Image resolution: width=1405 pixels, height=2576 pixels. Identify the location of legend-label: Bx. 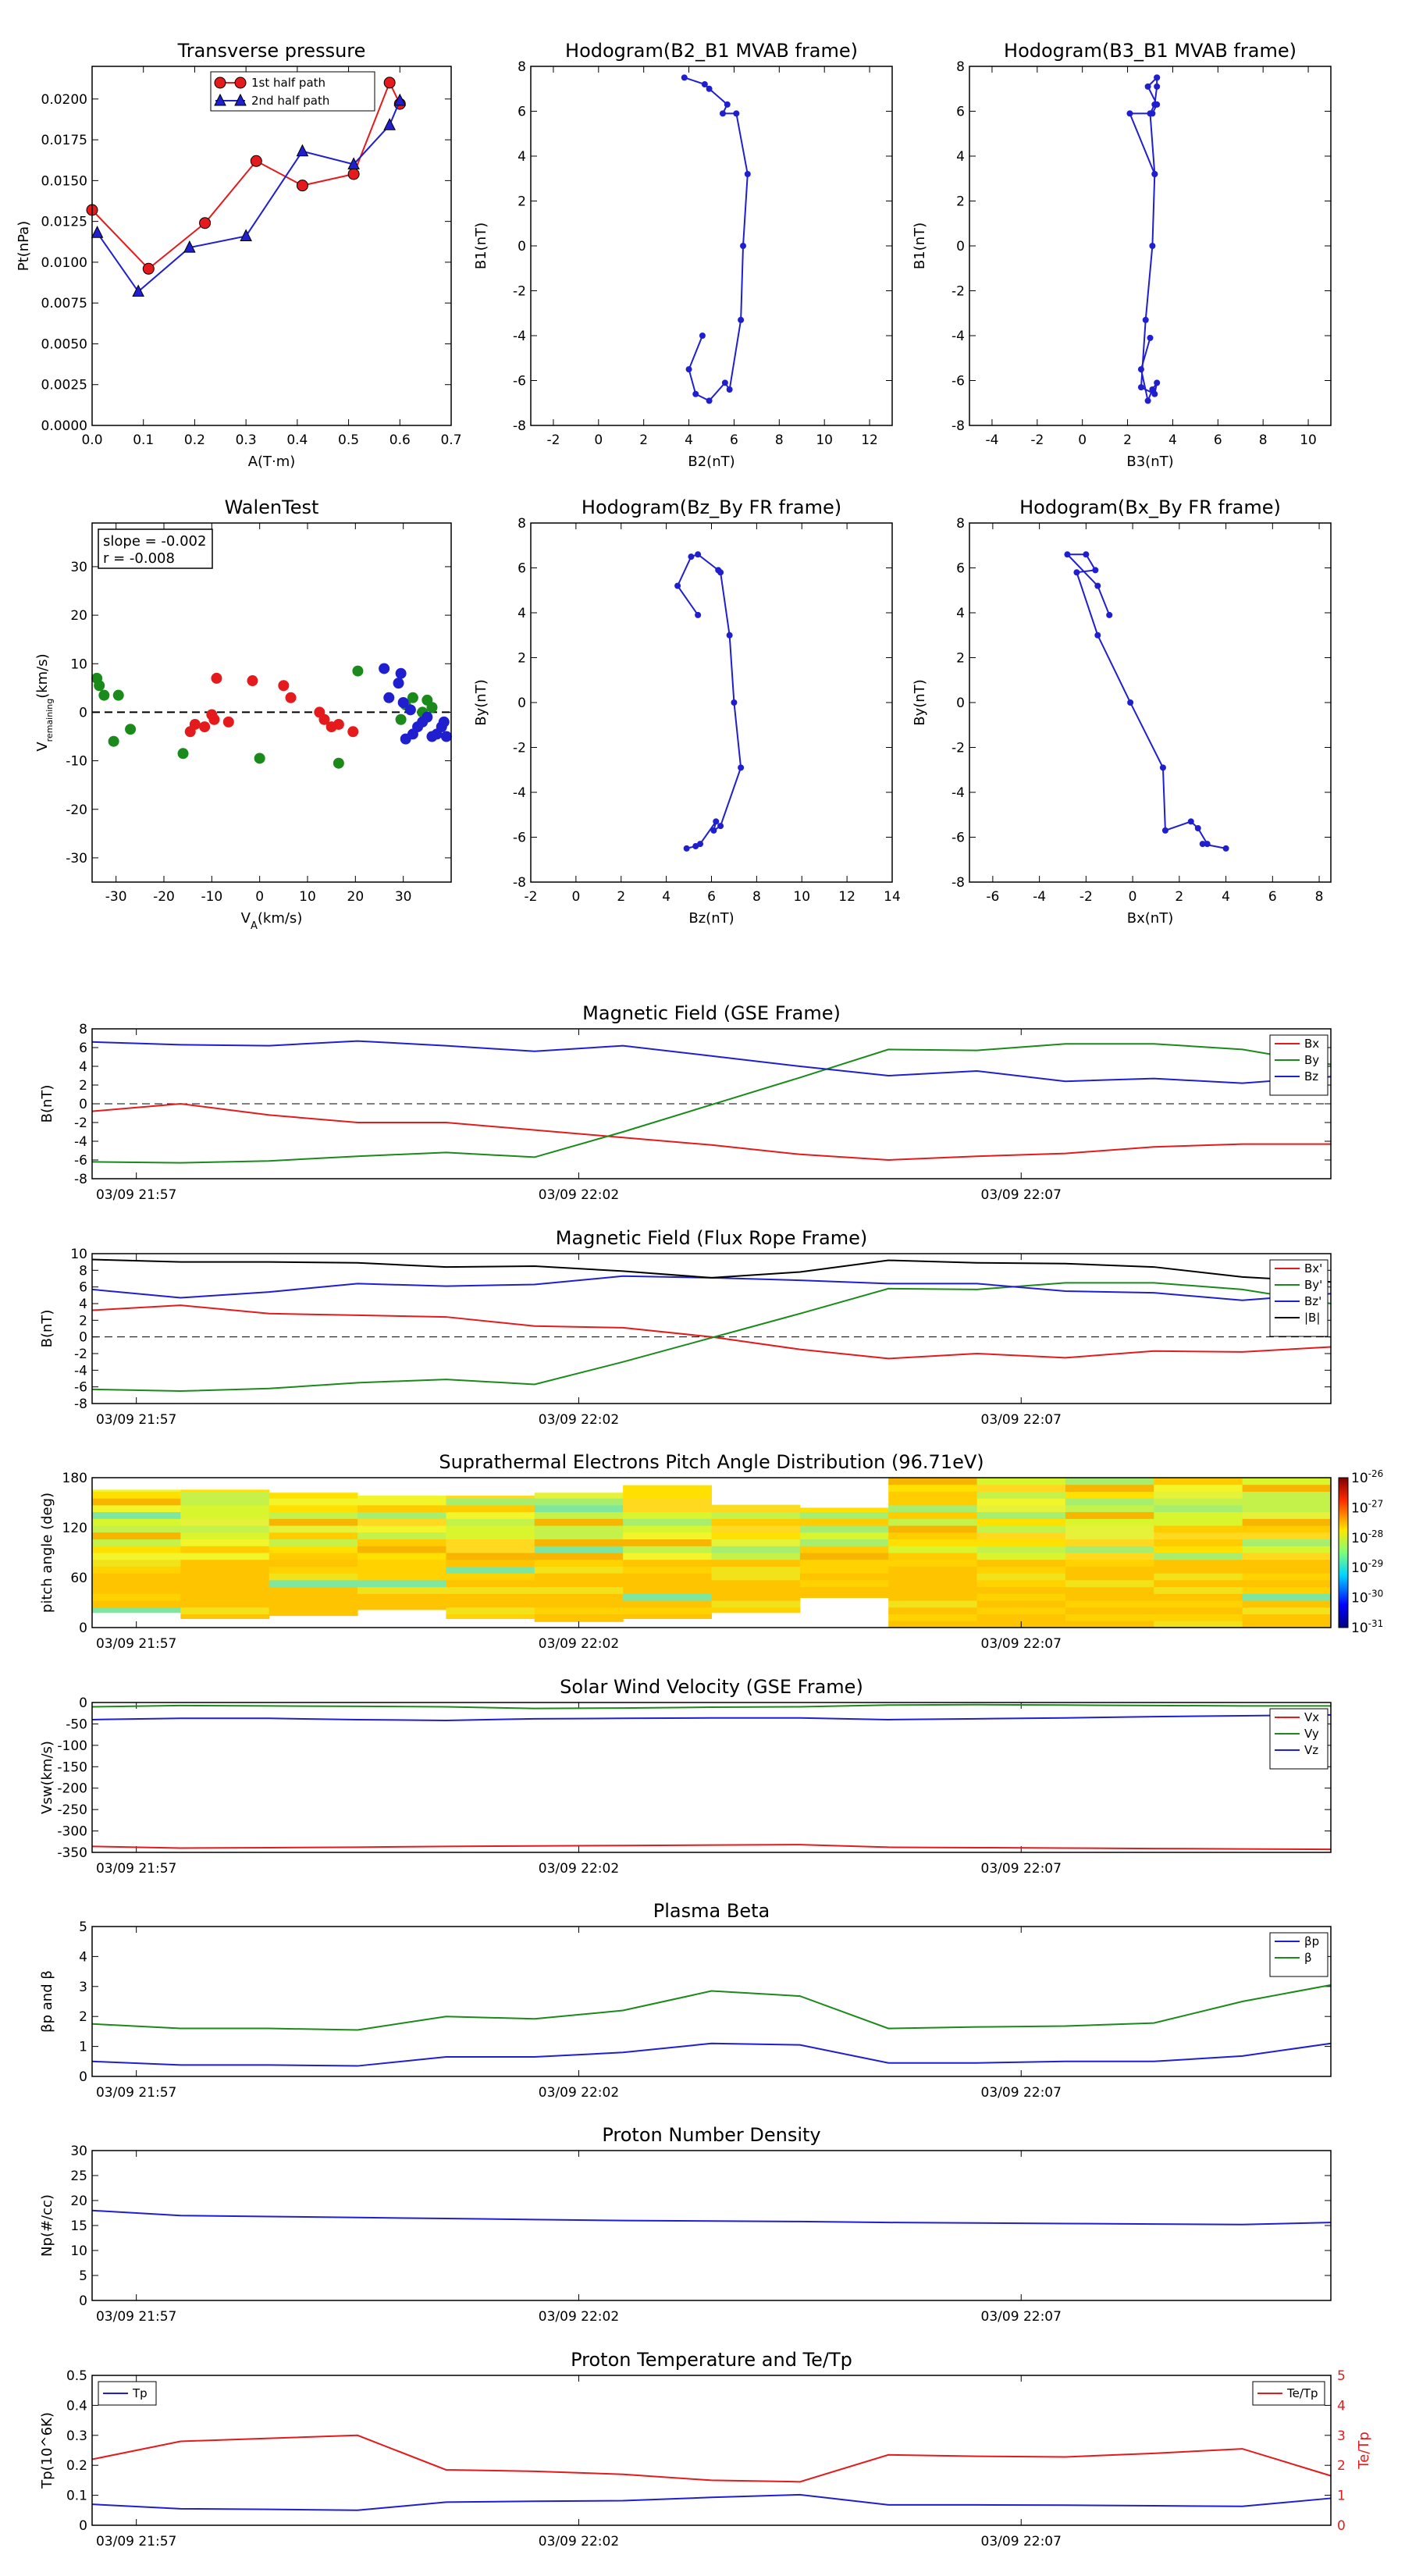
(1311, 1044).